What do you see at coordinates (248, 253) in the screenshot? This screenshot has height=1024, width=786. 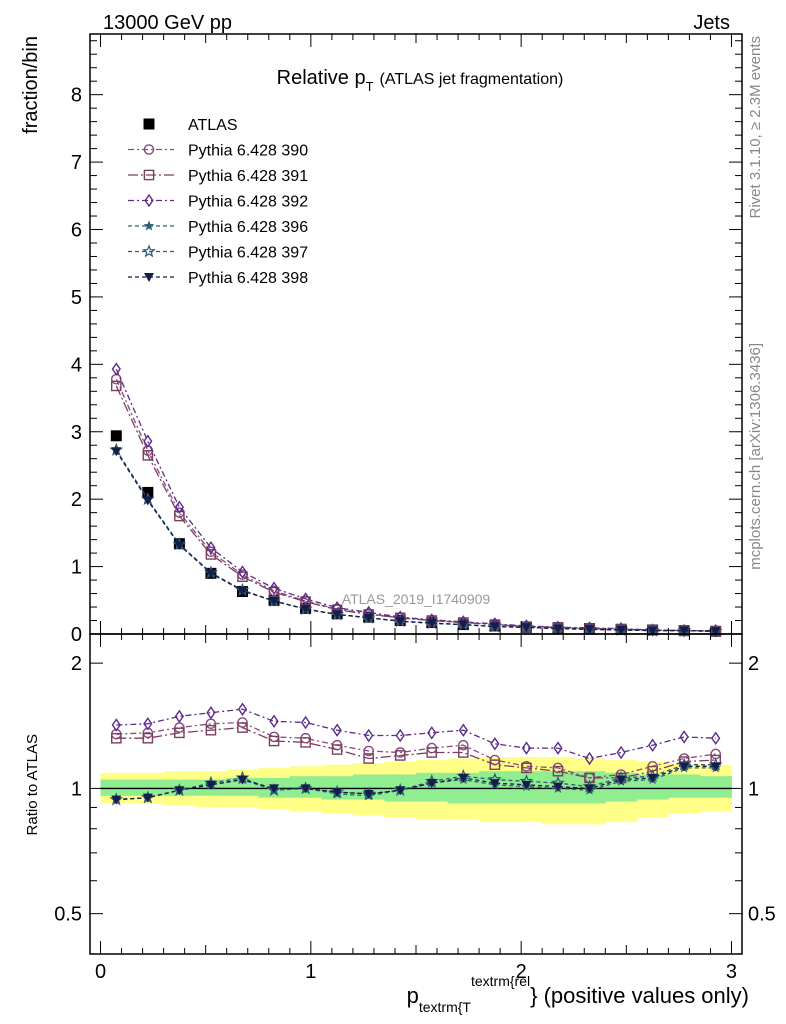 I see `legend-label-py397: Pythia 6.428 397` at bounding box center [248, 253].